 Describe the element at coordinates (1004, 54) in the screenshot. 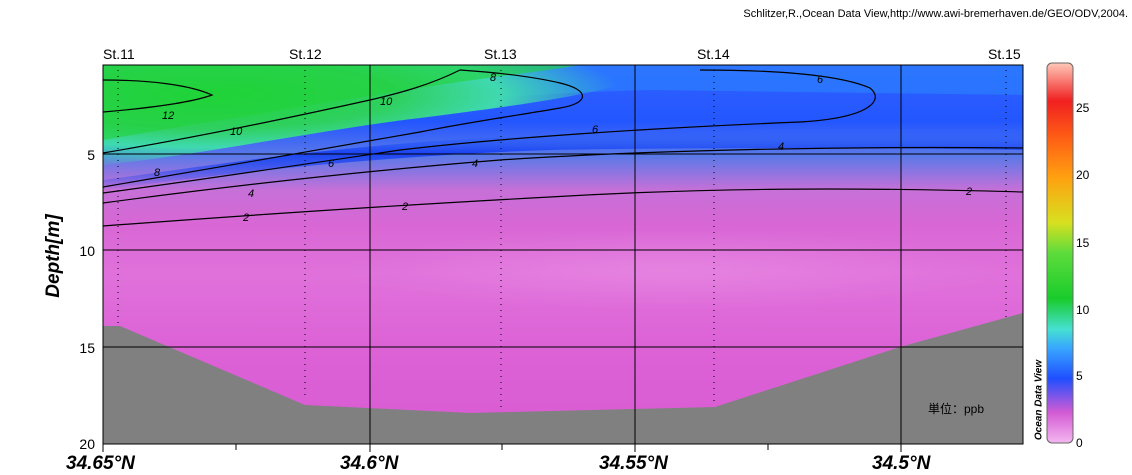

I see `station-label: St.15` at that location.